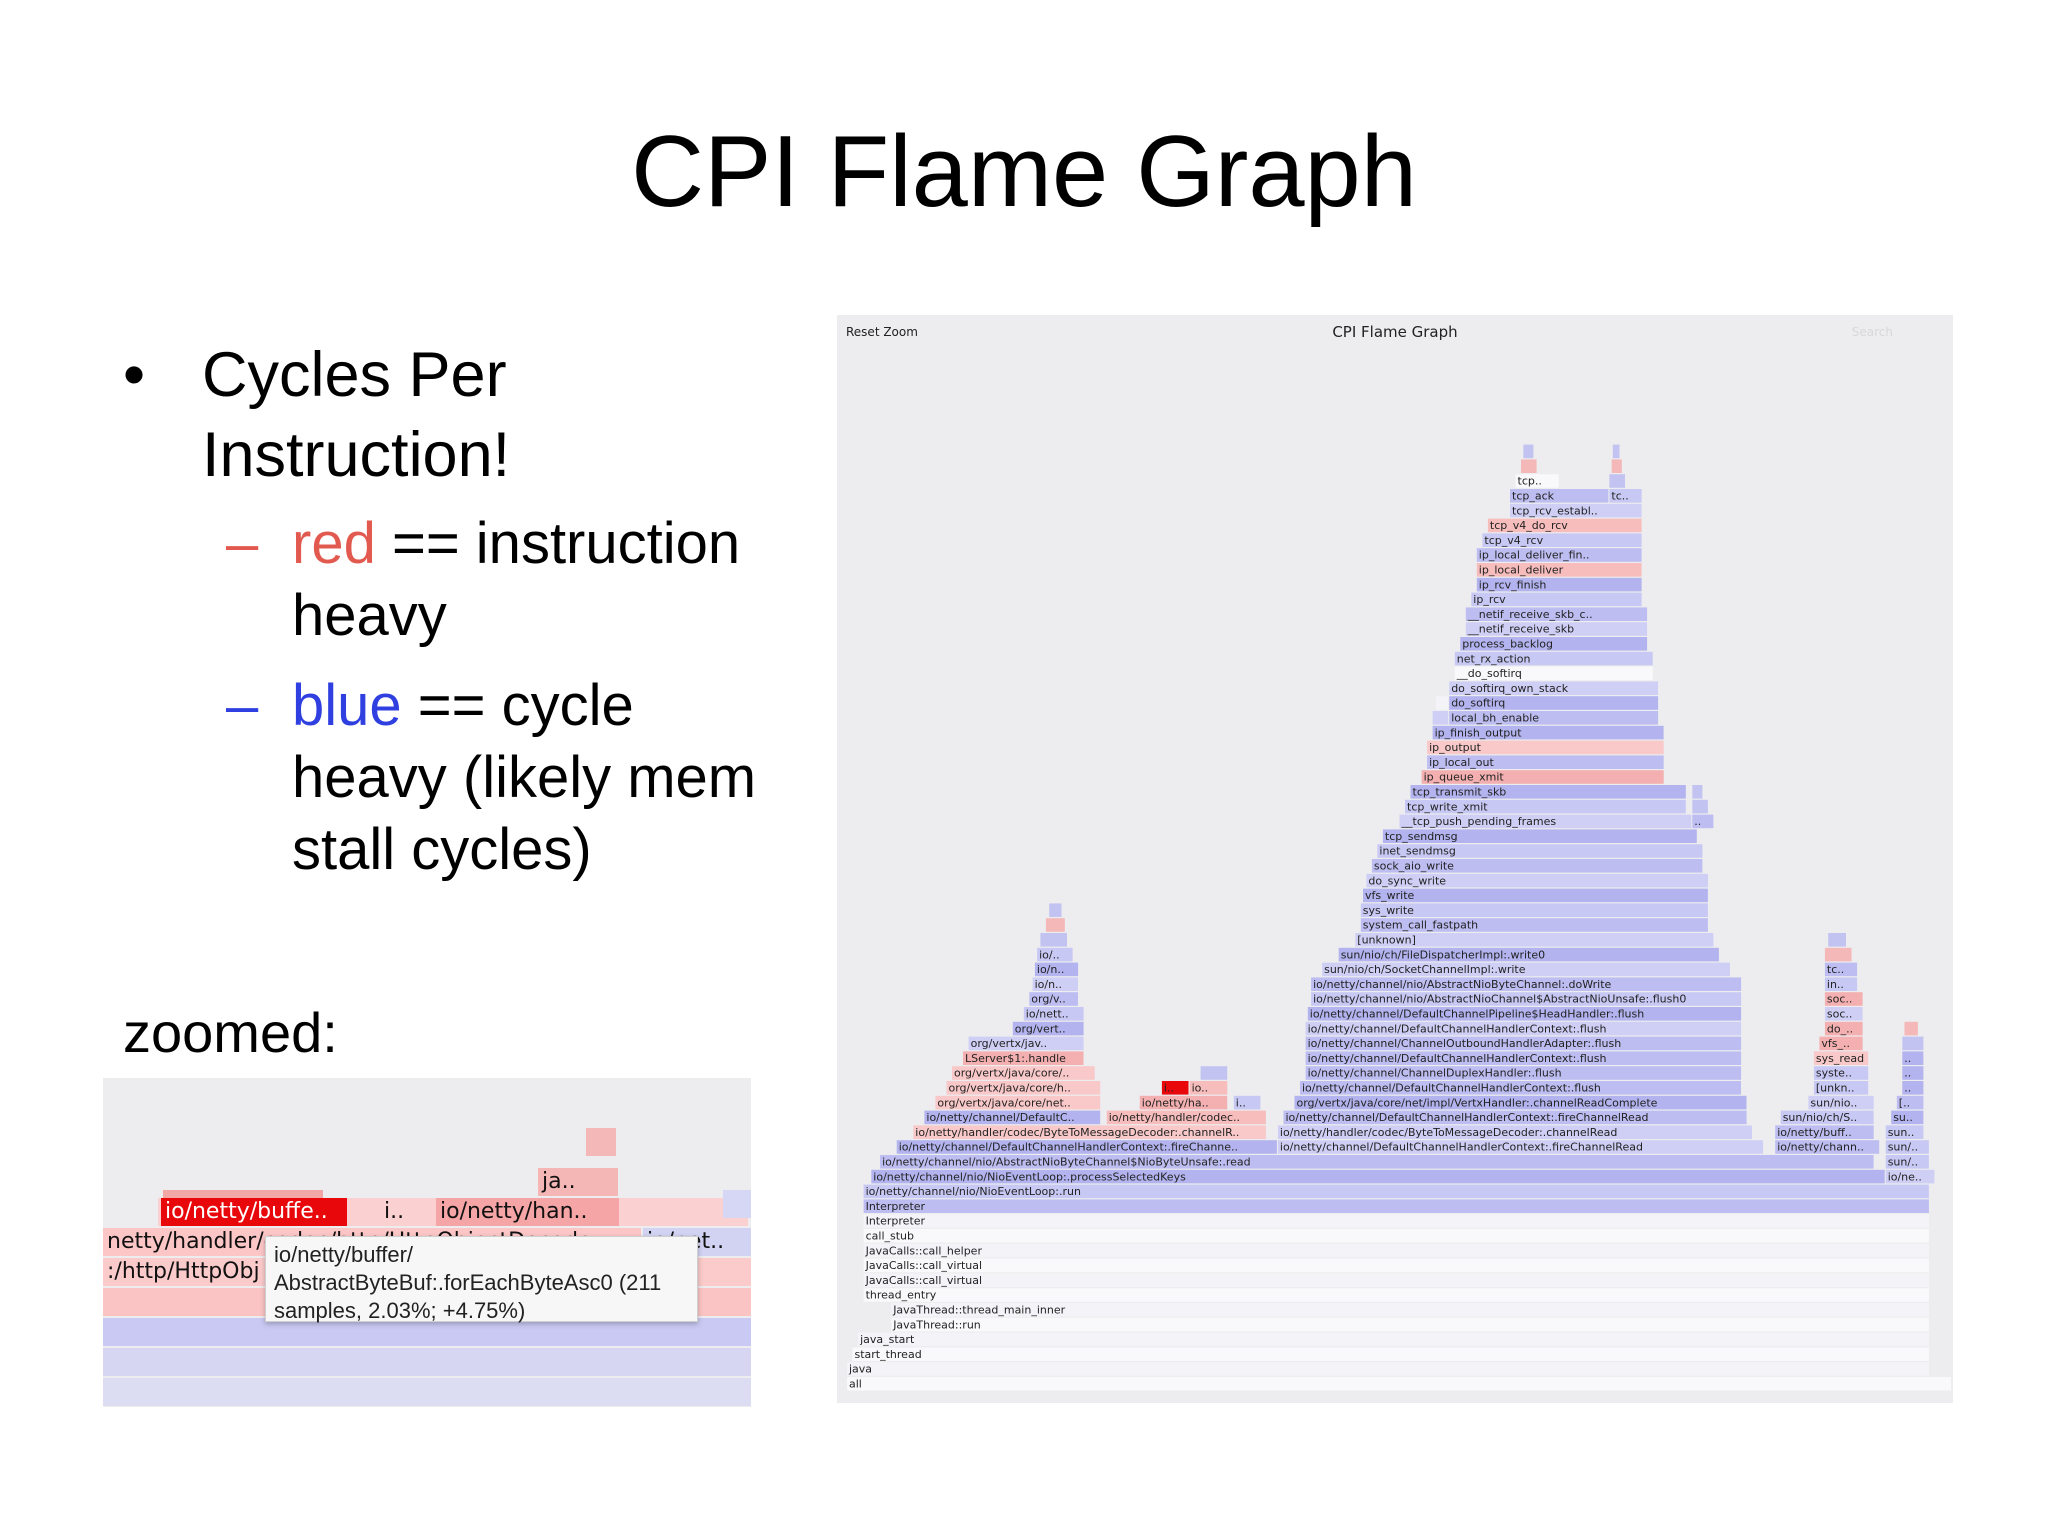  What do you see at coordinates (1554, 688) in the screenshot?
I see `flame-frame: do_softirq_own_stack` at bounding box center [1554, 688].